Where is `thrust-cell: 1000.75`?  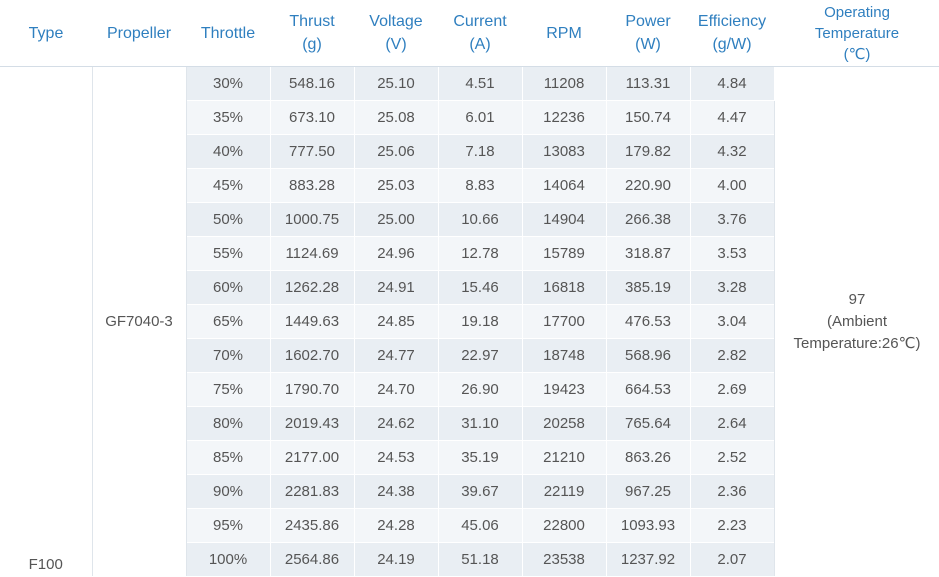
thrust-cell: 1000.75 is located at coordinates (312, 220).